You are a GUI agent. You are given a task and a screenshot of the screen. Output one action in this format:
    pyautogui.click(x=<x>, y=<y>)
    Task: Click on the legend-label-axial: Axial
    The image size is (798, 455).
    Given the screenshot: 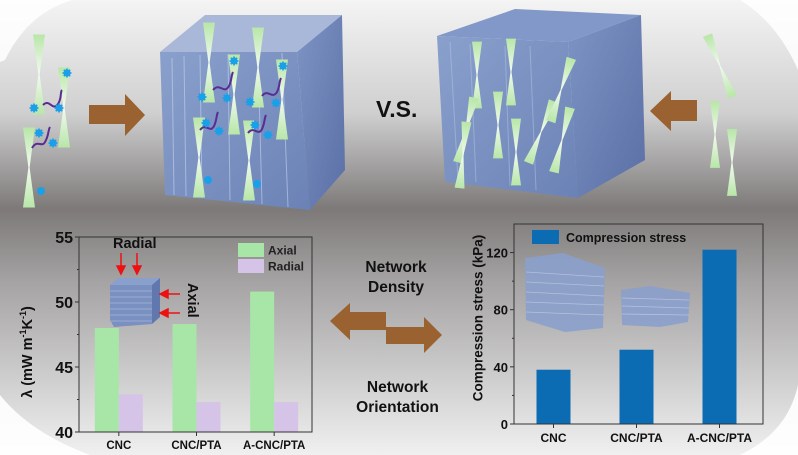 What is the action you would take?
    pyautogui.click(x=282, y=251)
    